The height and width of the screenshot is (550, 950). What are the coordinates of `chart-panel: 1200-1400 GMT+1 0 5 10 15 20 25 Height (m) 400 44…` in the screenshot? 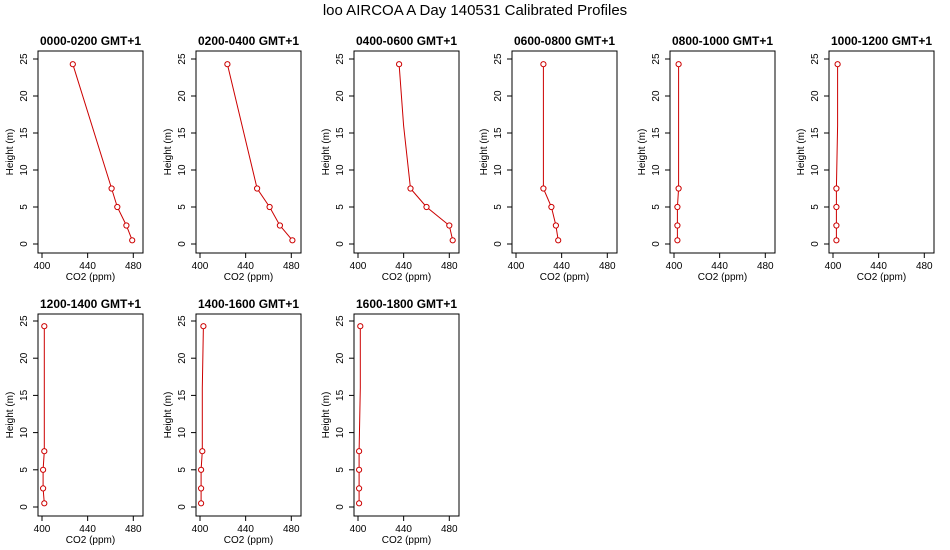 It's located at (74, 421).